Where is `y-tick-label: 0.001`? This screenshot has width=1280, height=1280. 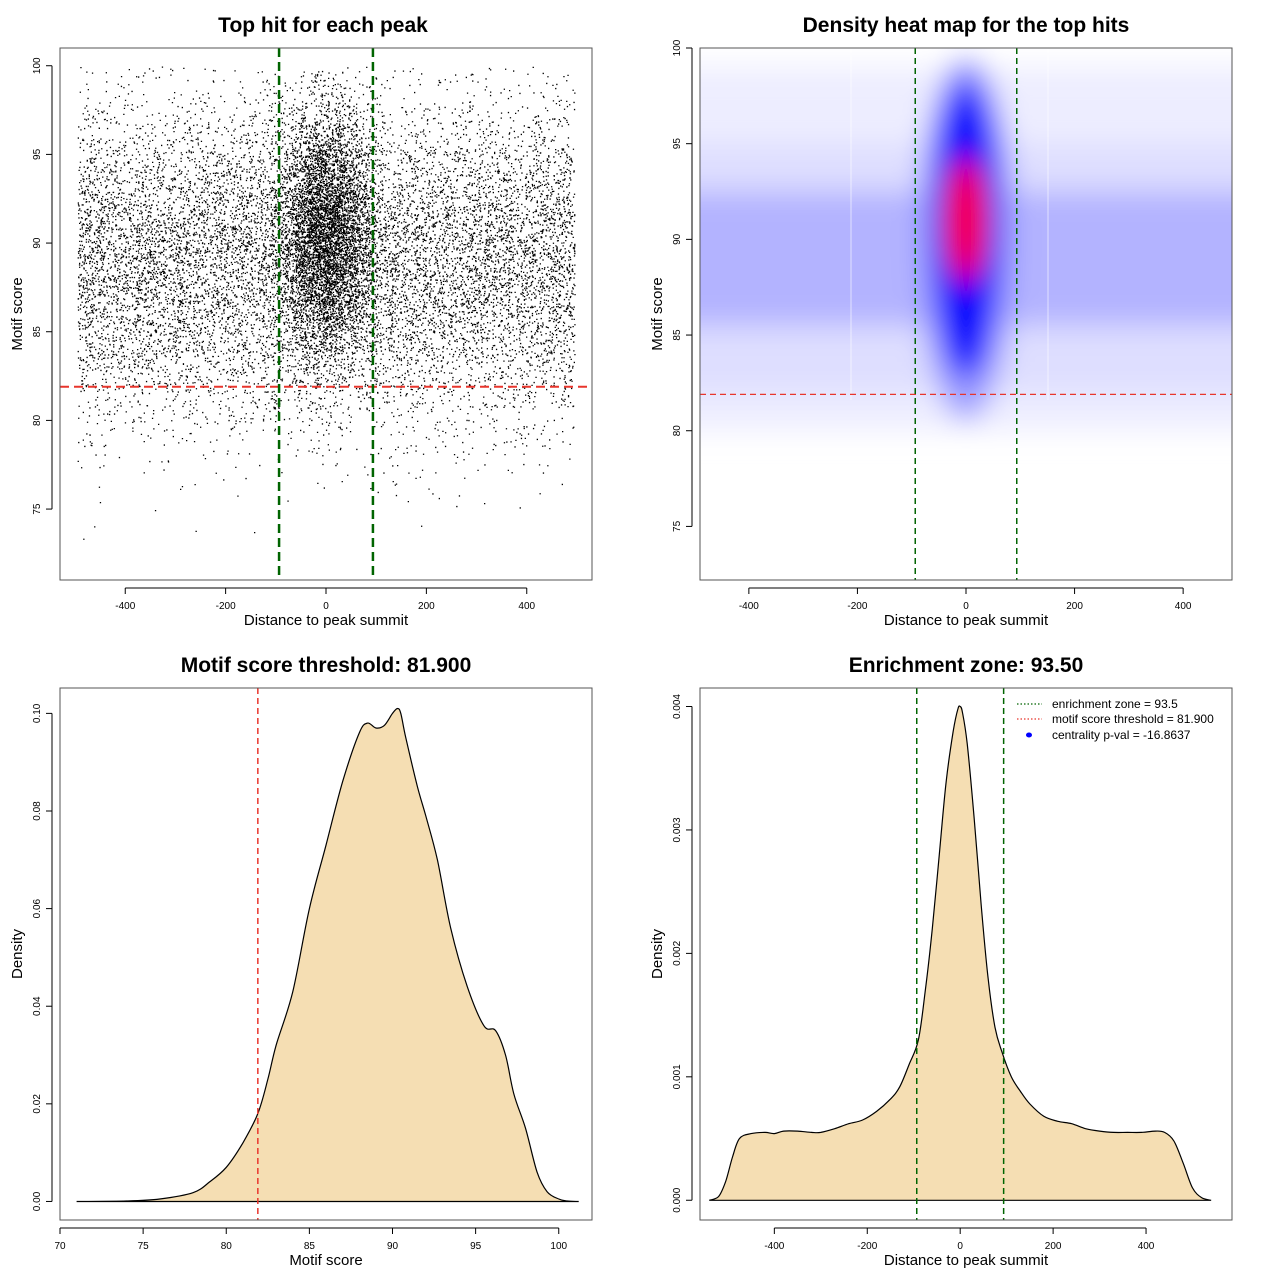 y-tick-label: 0.001 is located at coordinates (677, 1076).